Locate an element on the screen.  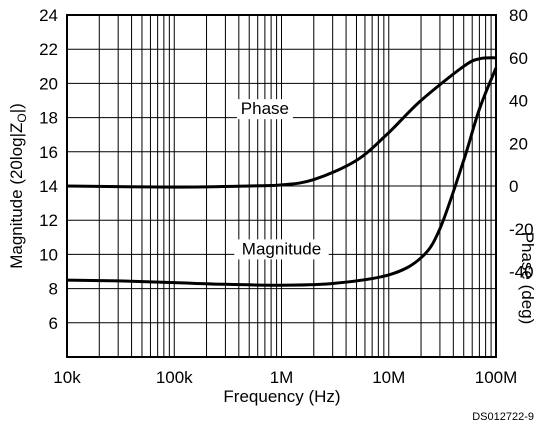
y-tick-label: 24 is located at coordinates (48, 15).